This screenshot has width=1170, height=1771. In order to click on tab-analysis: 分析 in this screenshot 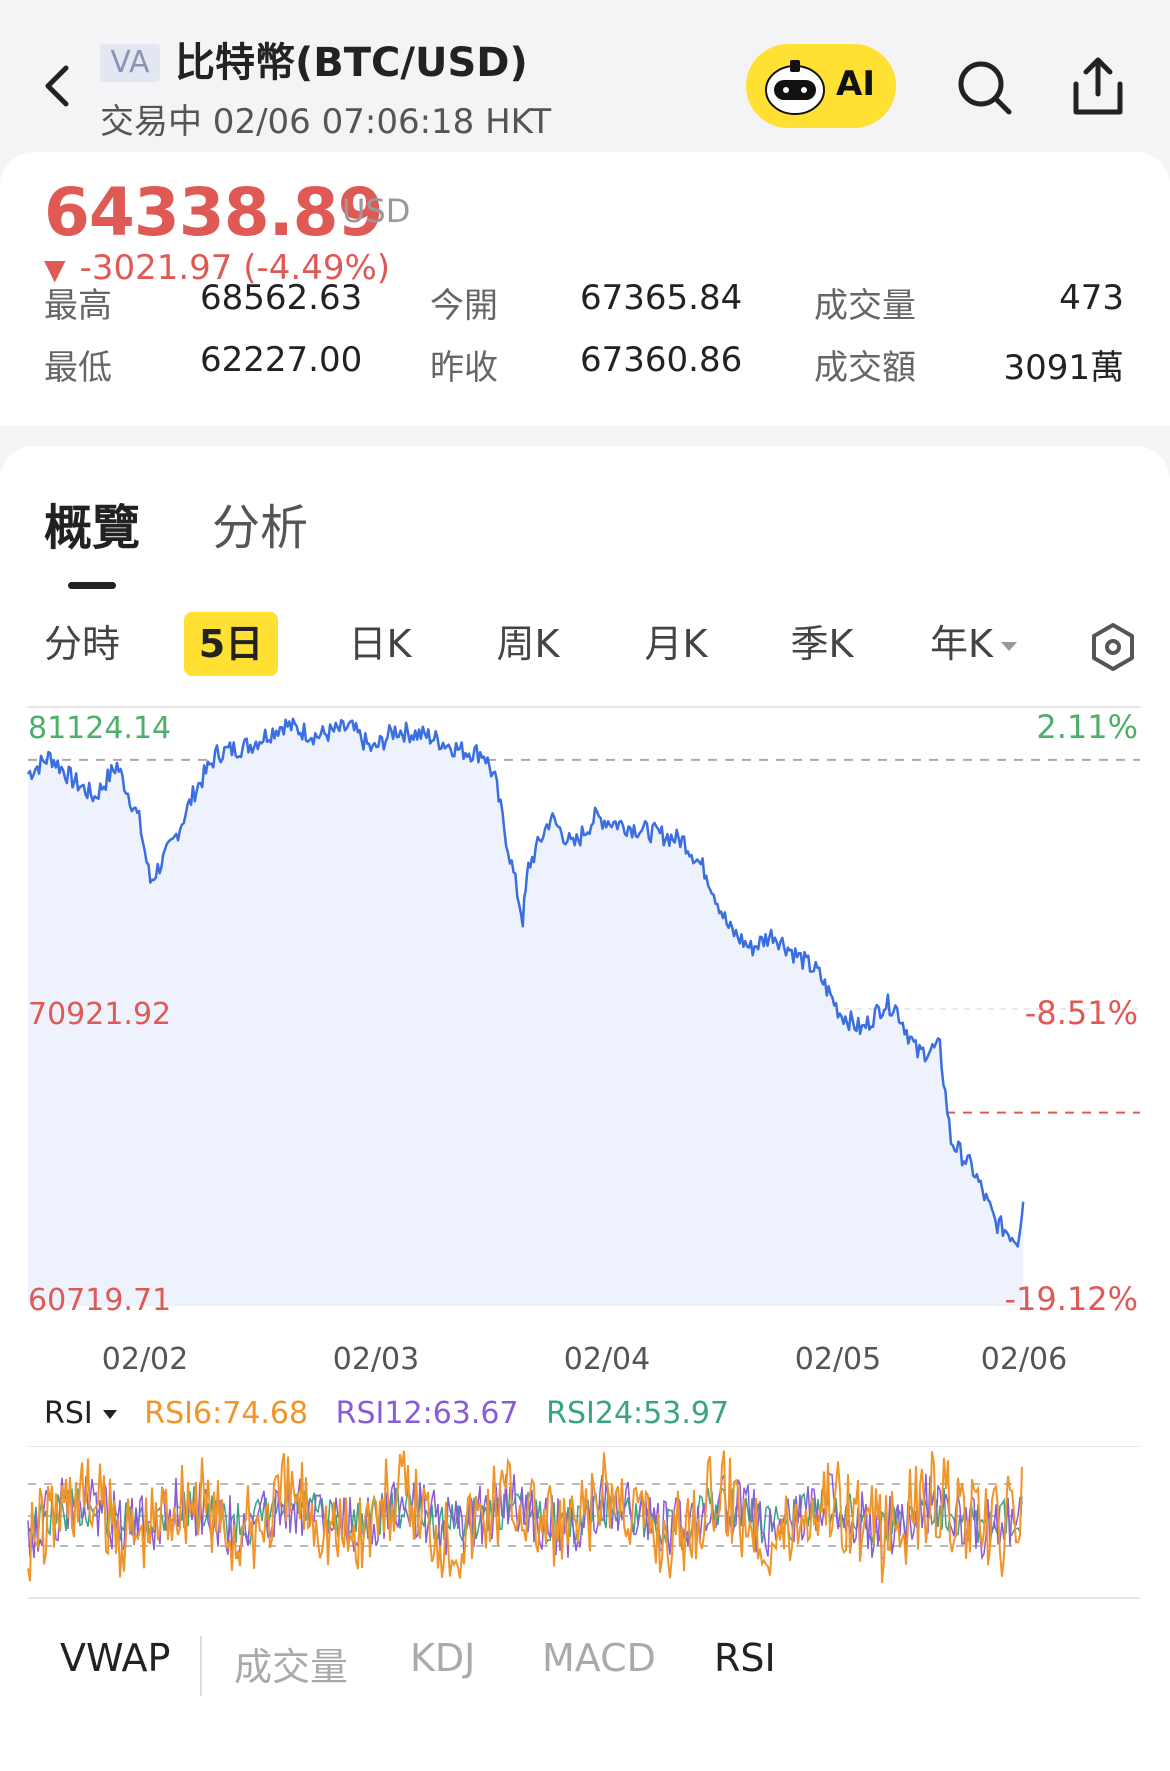, I will do `click(260, 528)`.